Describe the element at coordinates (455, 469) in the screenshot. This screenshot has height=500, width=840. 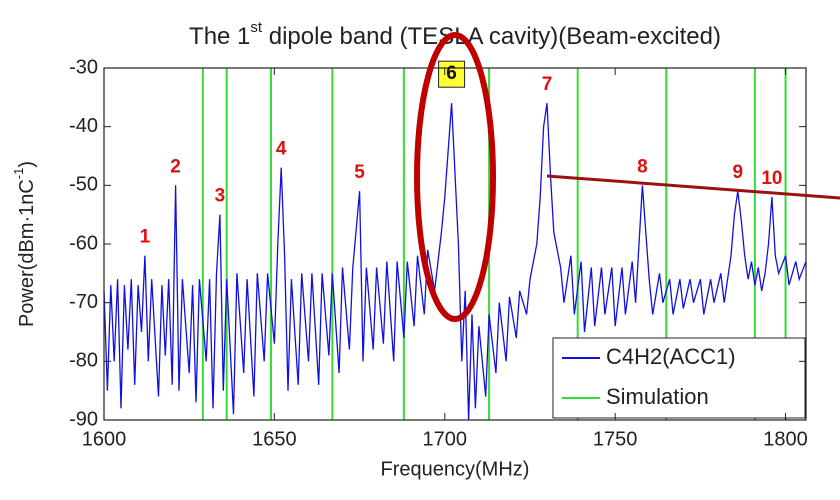
I see `x-axis-label: Frequency(MHz)` at that location.